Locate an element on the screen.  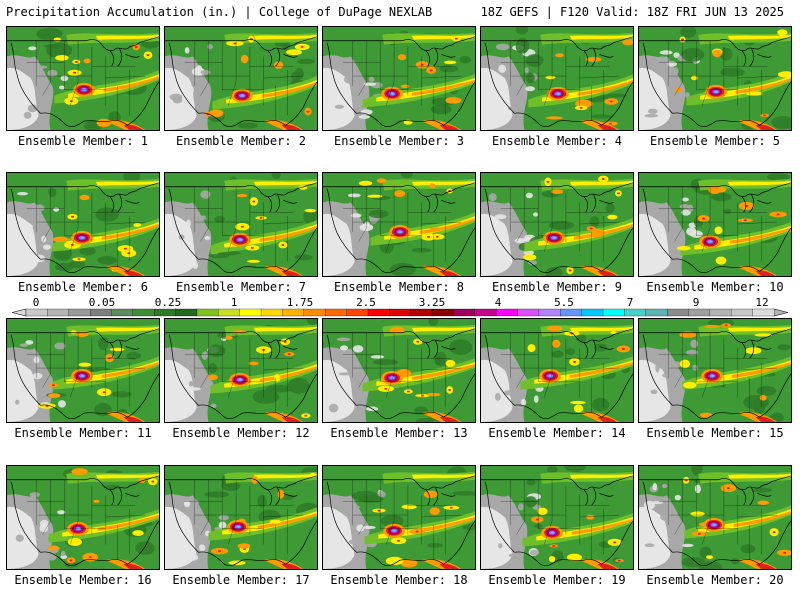
colorbar-tick-label: 3.25 is located at coordinates (432, 302).